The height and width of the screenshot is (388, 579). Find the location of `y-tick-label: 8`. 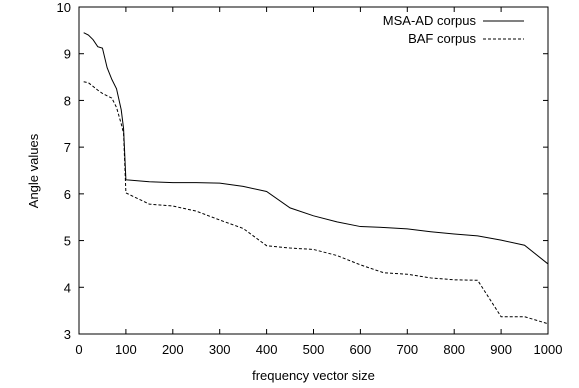

y-tick-label: 8 is located at coordinates (67, 100).